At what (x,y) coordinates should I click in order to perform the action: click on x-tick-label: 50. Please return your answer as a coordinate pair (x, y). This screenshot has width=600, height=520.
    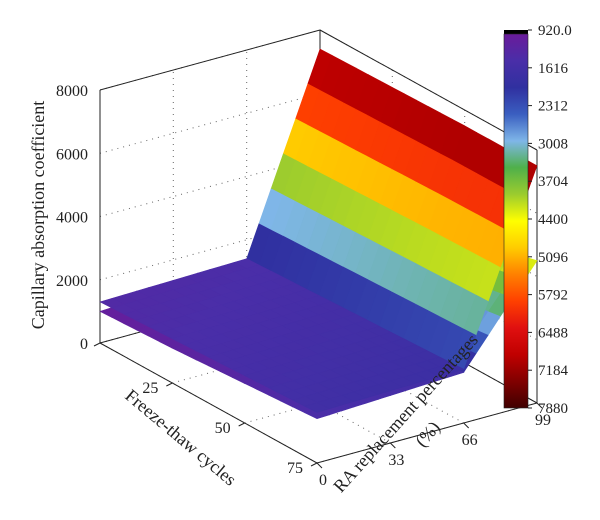
    Looking at the image, I should click on (223, 428).